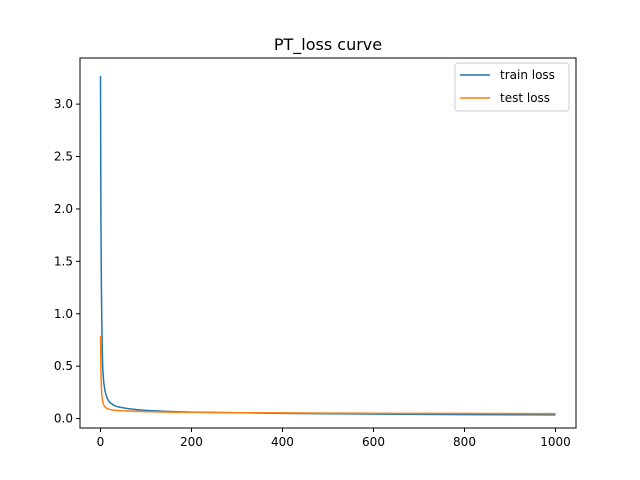 This screenshot has width=640, height=480. I want to click on x-tick-label: 800, so click(464, 442).